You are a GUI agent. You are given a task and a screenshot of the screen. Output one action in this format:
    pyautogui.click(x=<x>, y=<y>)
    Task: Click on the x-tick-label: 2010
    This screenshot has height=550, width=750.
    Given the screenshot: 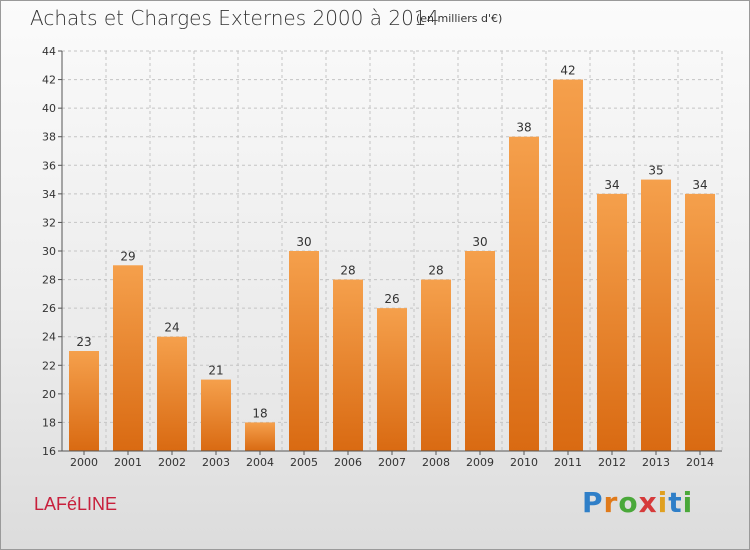 What is the action you would take?
    pyautogui.click(x=524, y=462)
    